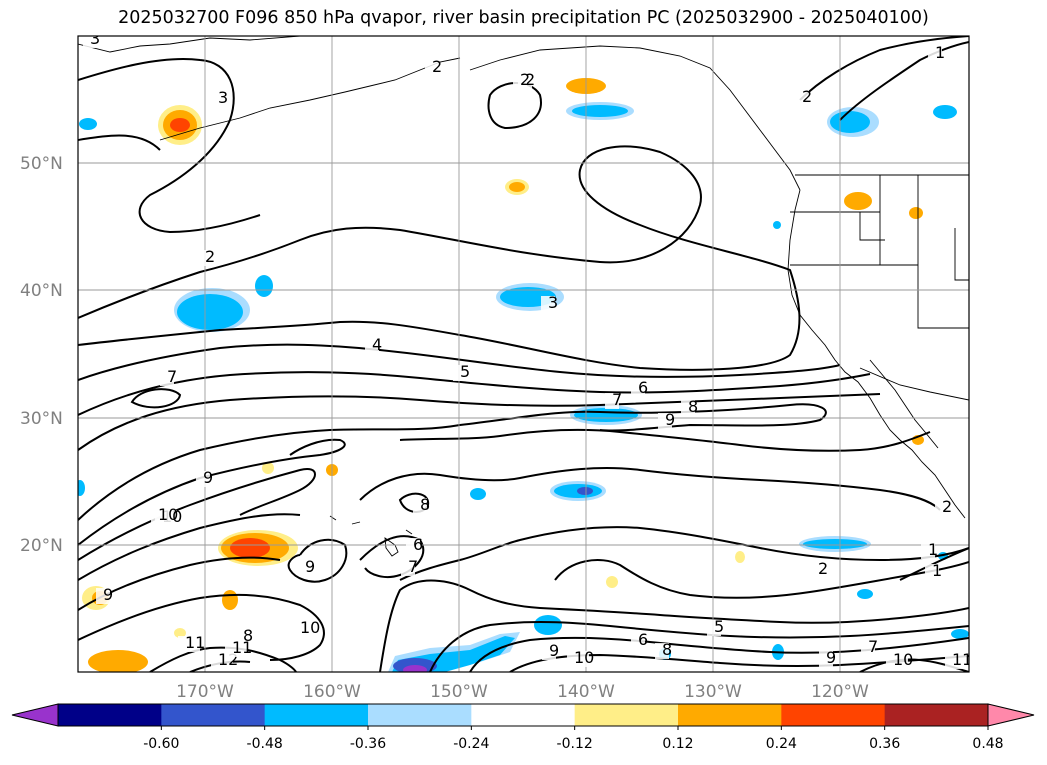 Image resolution: width=1047 pixels, height=765 pixels. I want to click on lat-label: 40°N, so click(41, 291).